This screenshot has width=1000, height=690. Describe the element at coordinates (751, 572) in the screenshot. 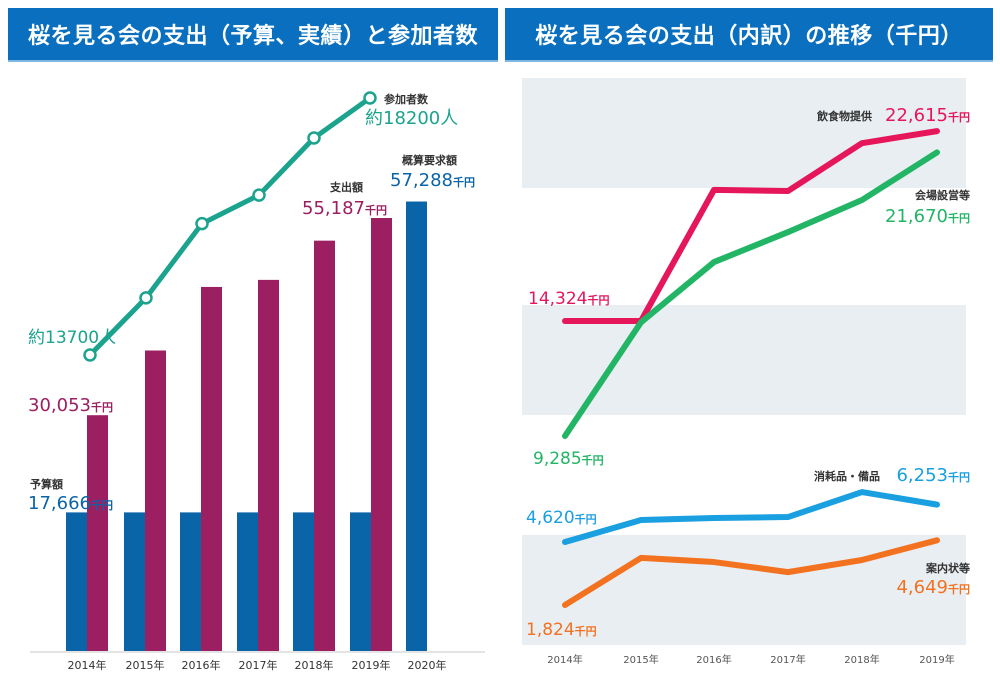

I see `invitation-line` at that location.